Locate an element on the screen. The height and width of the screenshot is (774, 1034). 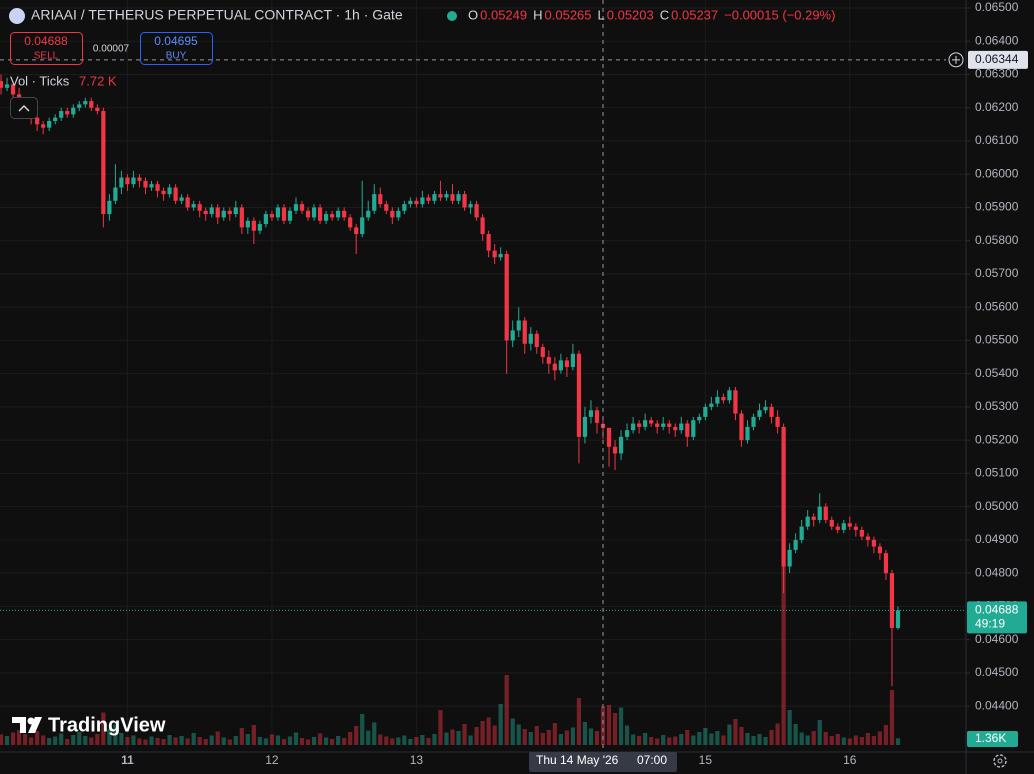
x-tick-label: 13 is located at coordinates (417, 760).